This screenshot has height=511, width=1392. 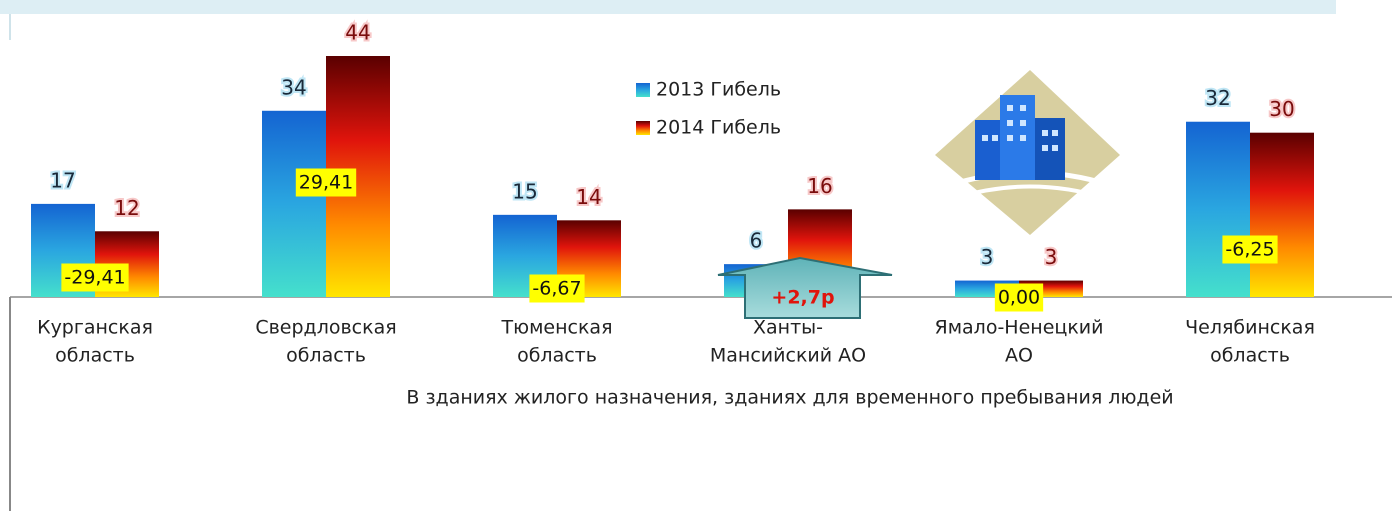 What do you see at coordinates (1019, 356) in the screenshot?
I see `x-tick-label: АО` at bounding box center [1019, 356].